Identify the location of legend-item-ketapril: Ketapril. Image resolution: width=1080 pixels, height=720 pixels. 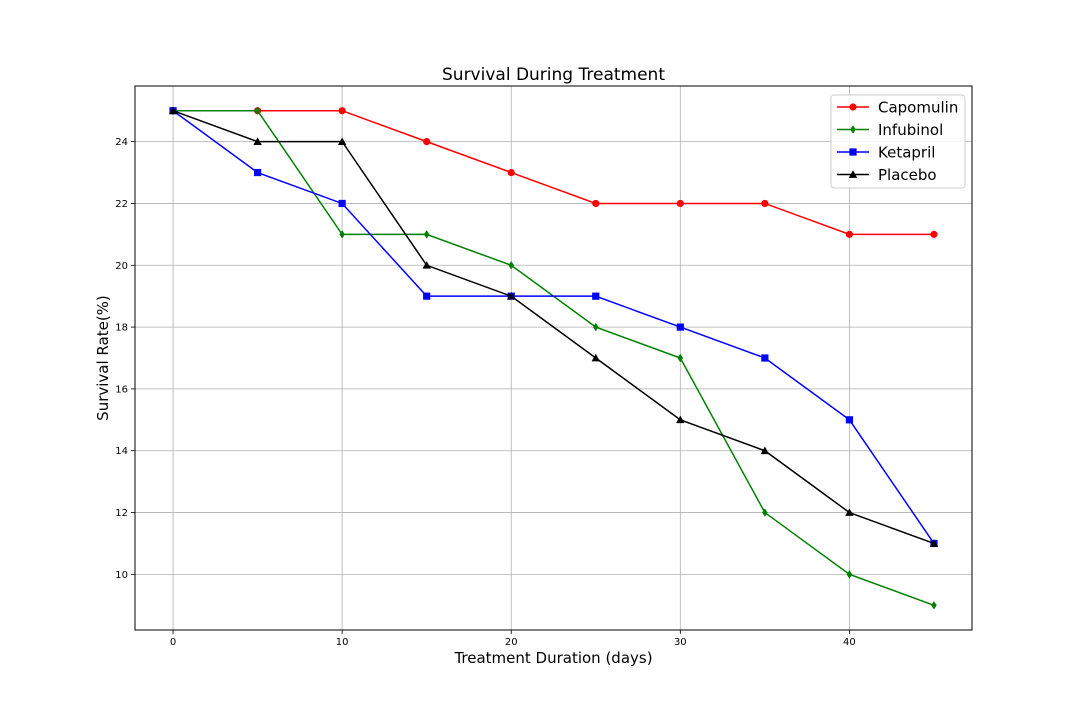
(886, 153).